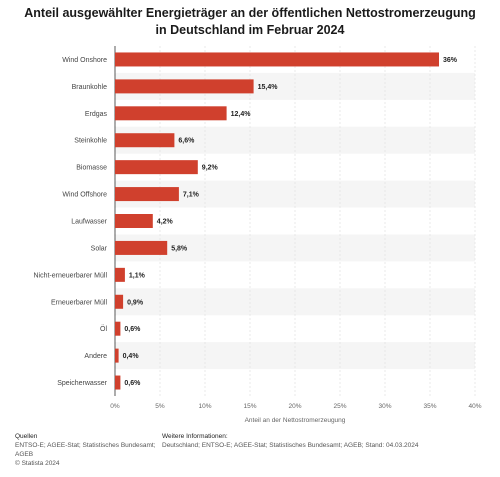 Image resolution: width=500 pixels, height=477 pixels. Describe the element at coordinates (82, 383) in the screenshot. I see `category-label: Speicherwasser` at that location.